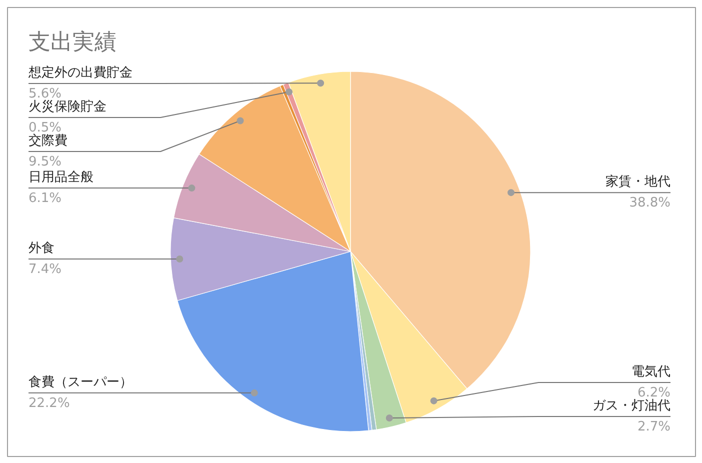 The height and width of the screenshot is (463, 702). Describe the element at coordinates (45, 198) in the screenshot. I see `data-label: 6.1%` at that location.